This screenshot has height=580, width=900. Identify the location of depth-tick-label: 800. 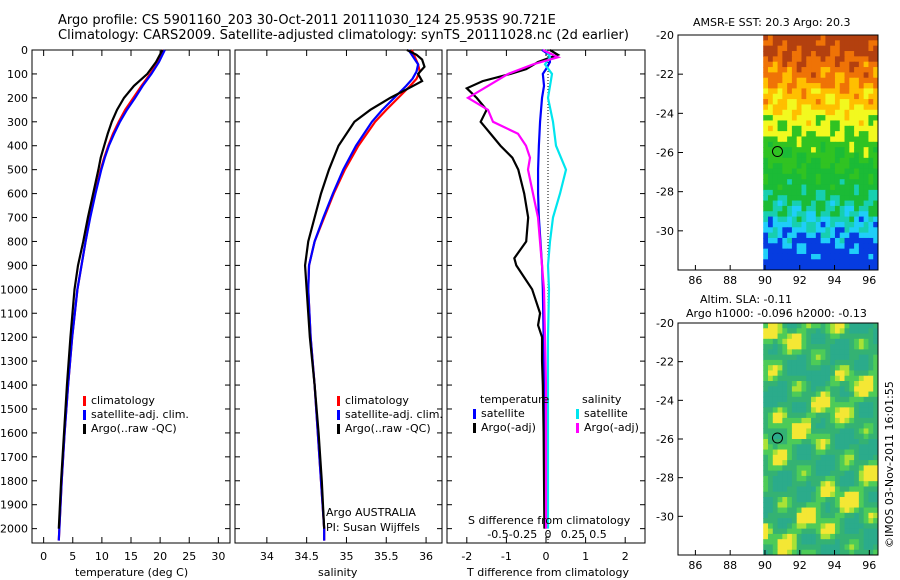
(17, 241).